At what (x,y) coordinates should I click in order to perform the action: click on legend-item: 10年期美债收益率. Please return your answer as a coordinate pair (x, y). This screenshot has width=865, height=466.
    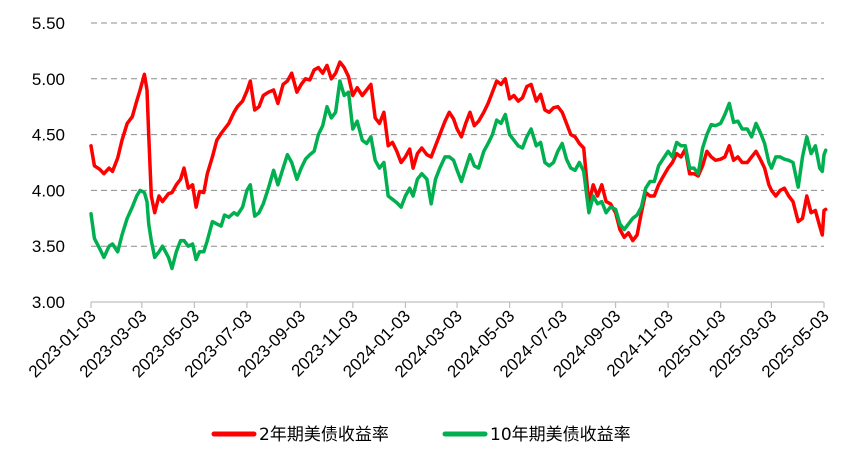
    Looking at the image, I should click on (536, 435).